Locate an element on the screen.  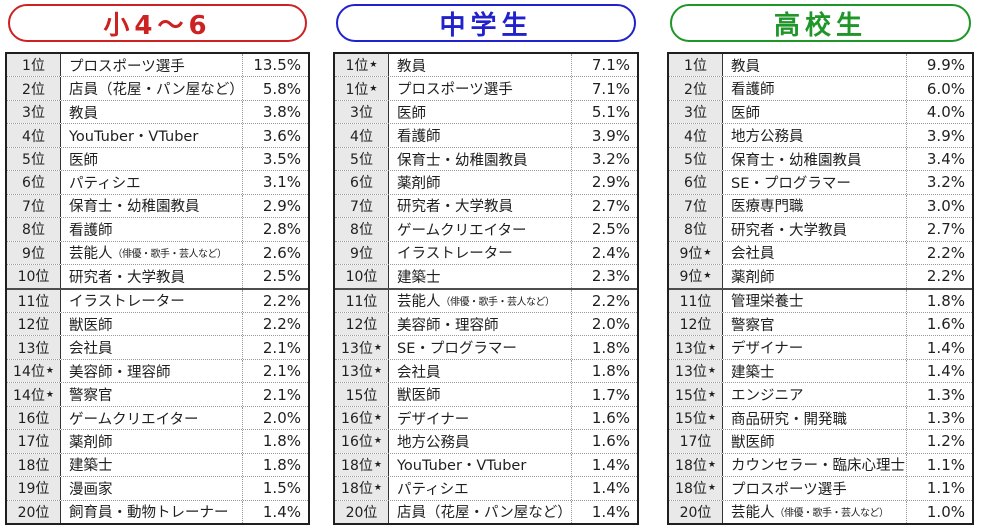
rank-cell: 3位 is located at coordinates (696, 112).